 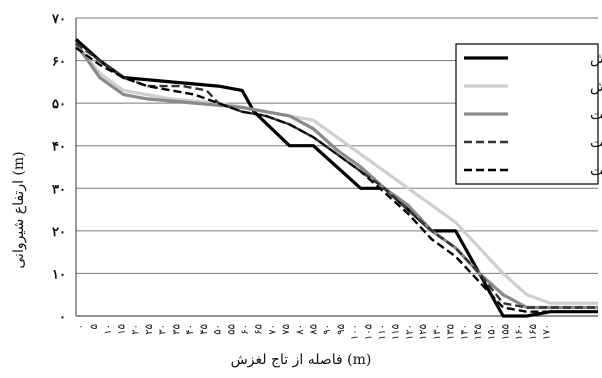 I want to click on x-tick-label: ۸۰, so click(x=300, y=329).